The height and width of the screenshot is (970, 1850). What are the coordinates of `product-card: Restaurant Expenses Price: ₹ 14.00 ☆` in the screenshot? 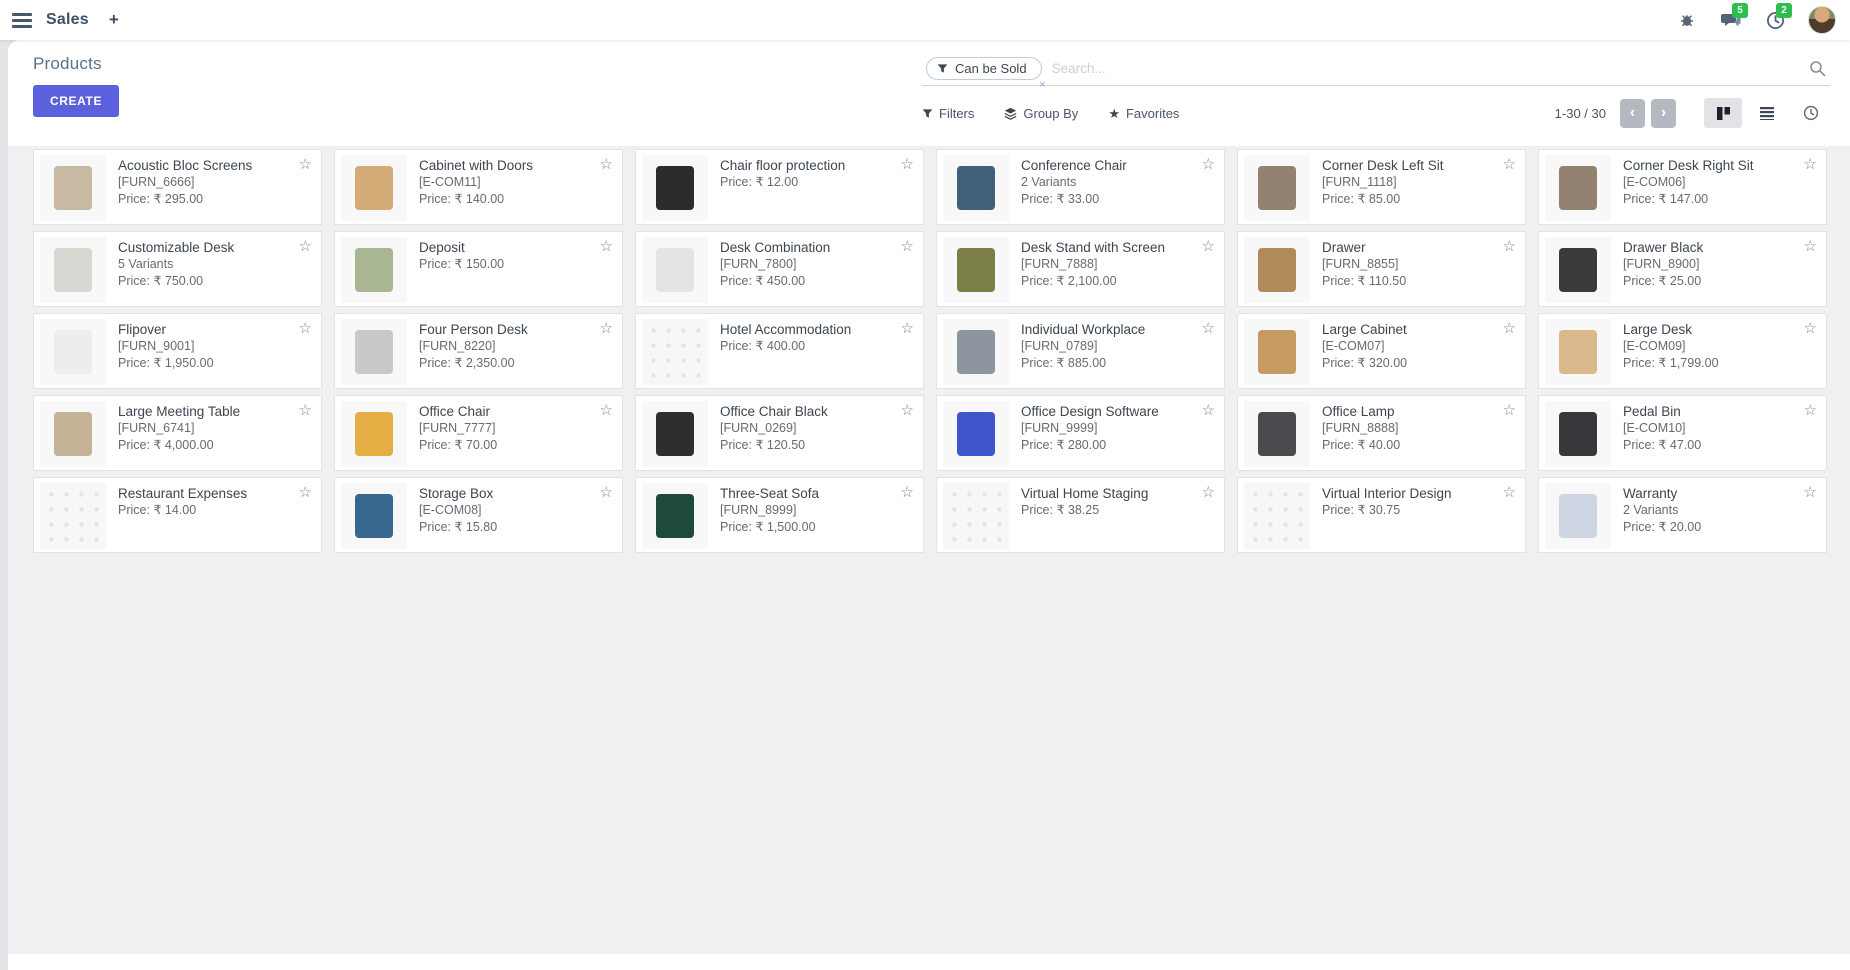 It's located at (177, 515).